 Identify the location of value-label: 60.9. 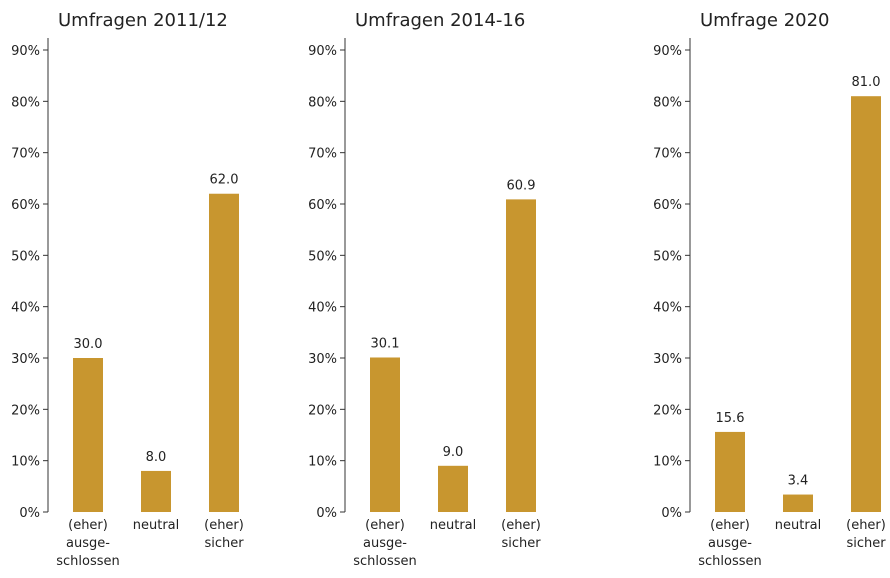
(521, 185).